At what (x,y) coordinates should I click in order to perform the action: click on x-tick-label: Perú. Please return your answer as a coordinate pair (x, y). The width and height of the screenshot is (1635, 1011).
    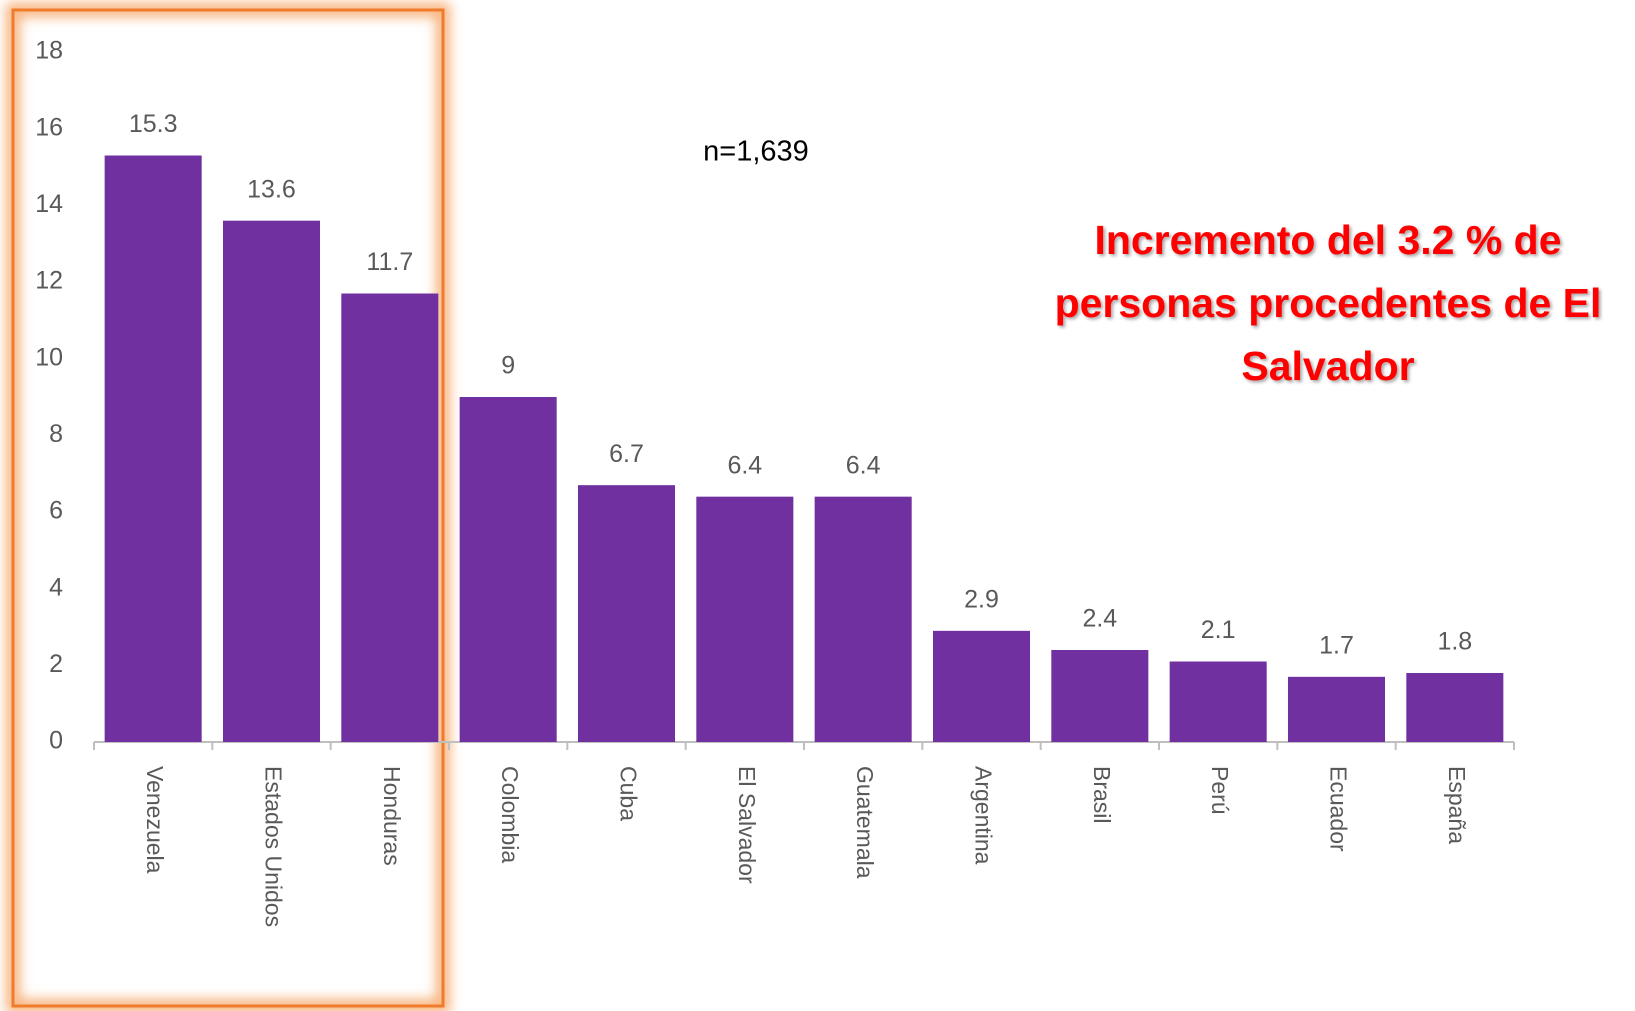
    Looking at the image, I should click on (1220, 790).